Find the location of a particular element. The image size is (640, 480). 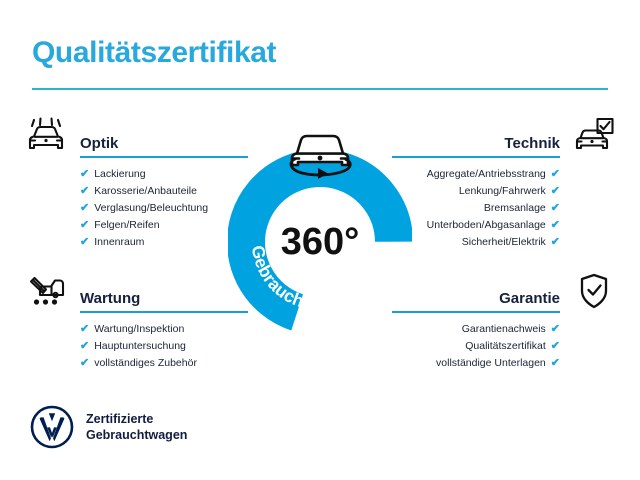

section-title-optik: Optik is located at coordinates (99, 143).